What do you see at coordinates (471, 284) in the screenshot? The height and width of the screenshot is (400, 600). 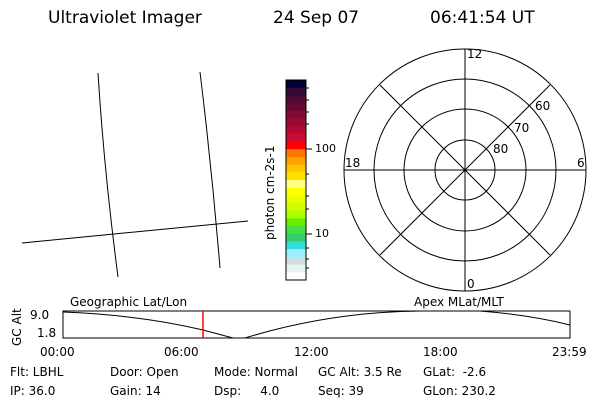 I see `mlt-label-0: 0` at bounding box center [471, 284].